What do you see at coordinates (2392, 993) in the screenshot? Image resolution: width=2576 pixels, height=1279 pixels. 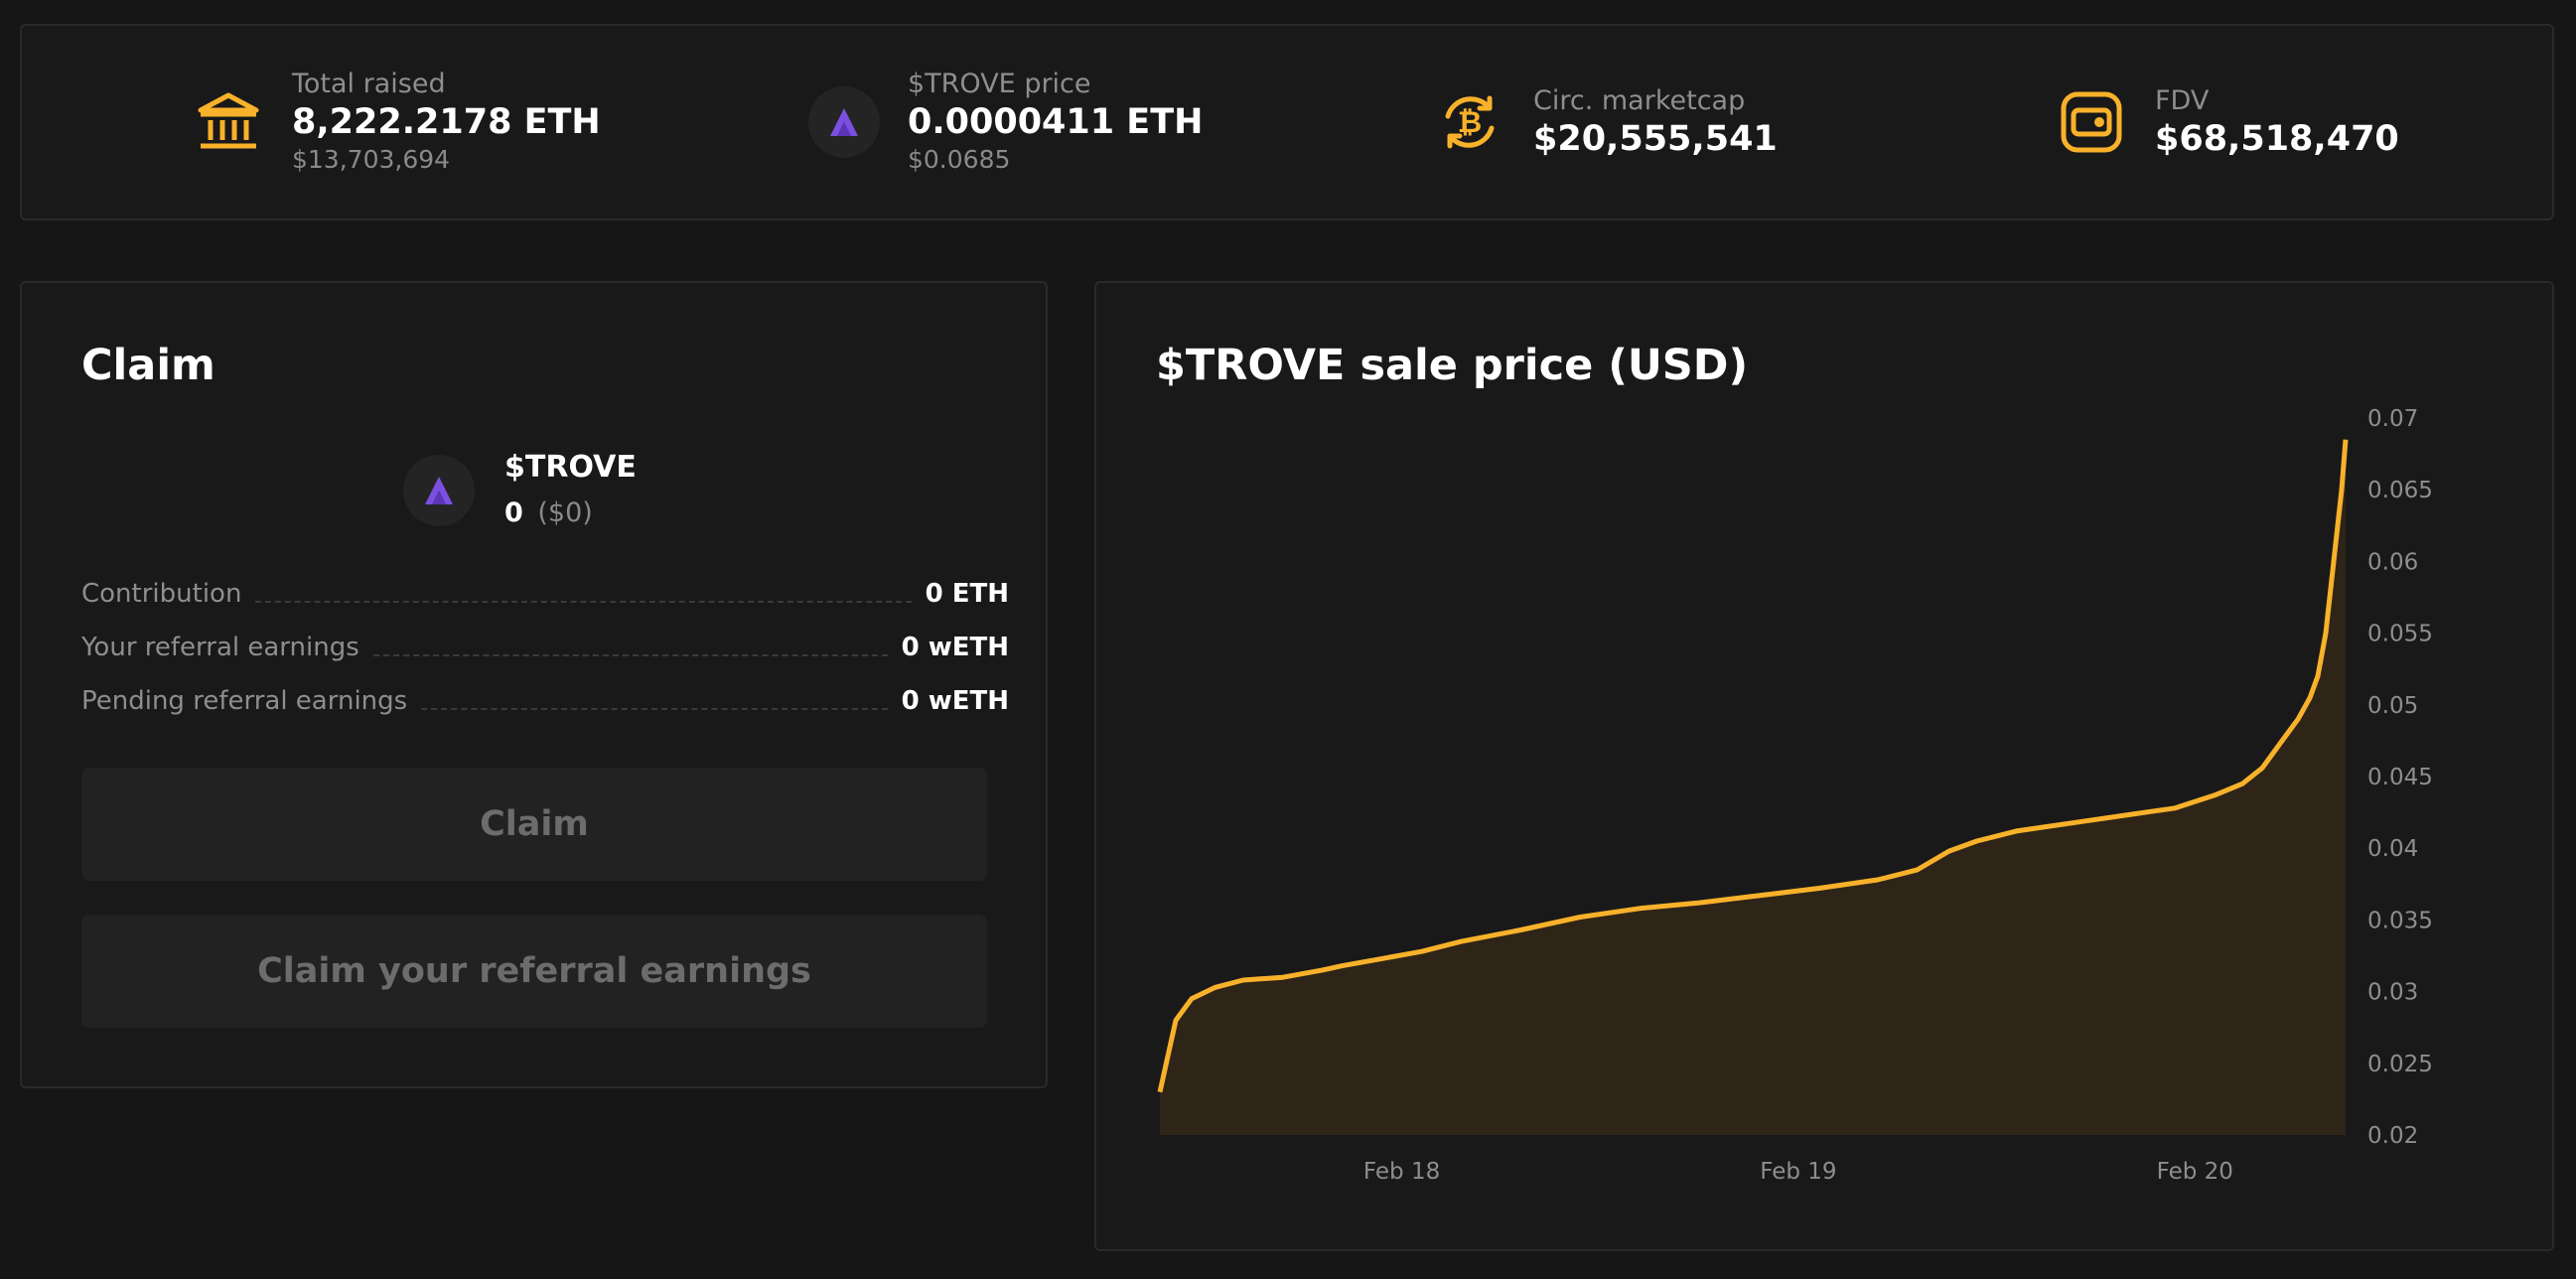 I see `y-tick-label: 0.03` at bounding box center [2392, 993].